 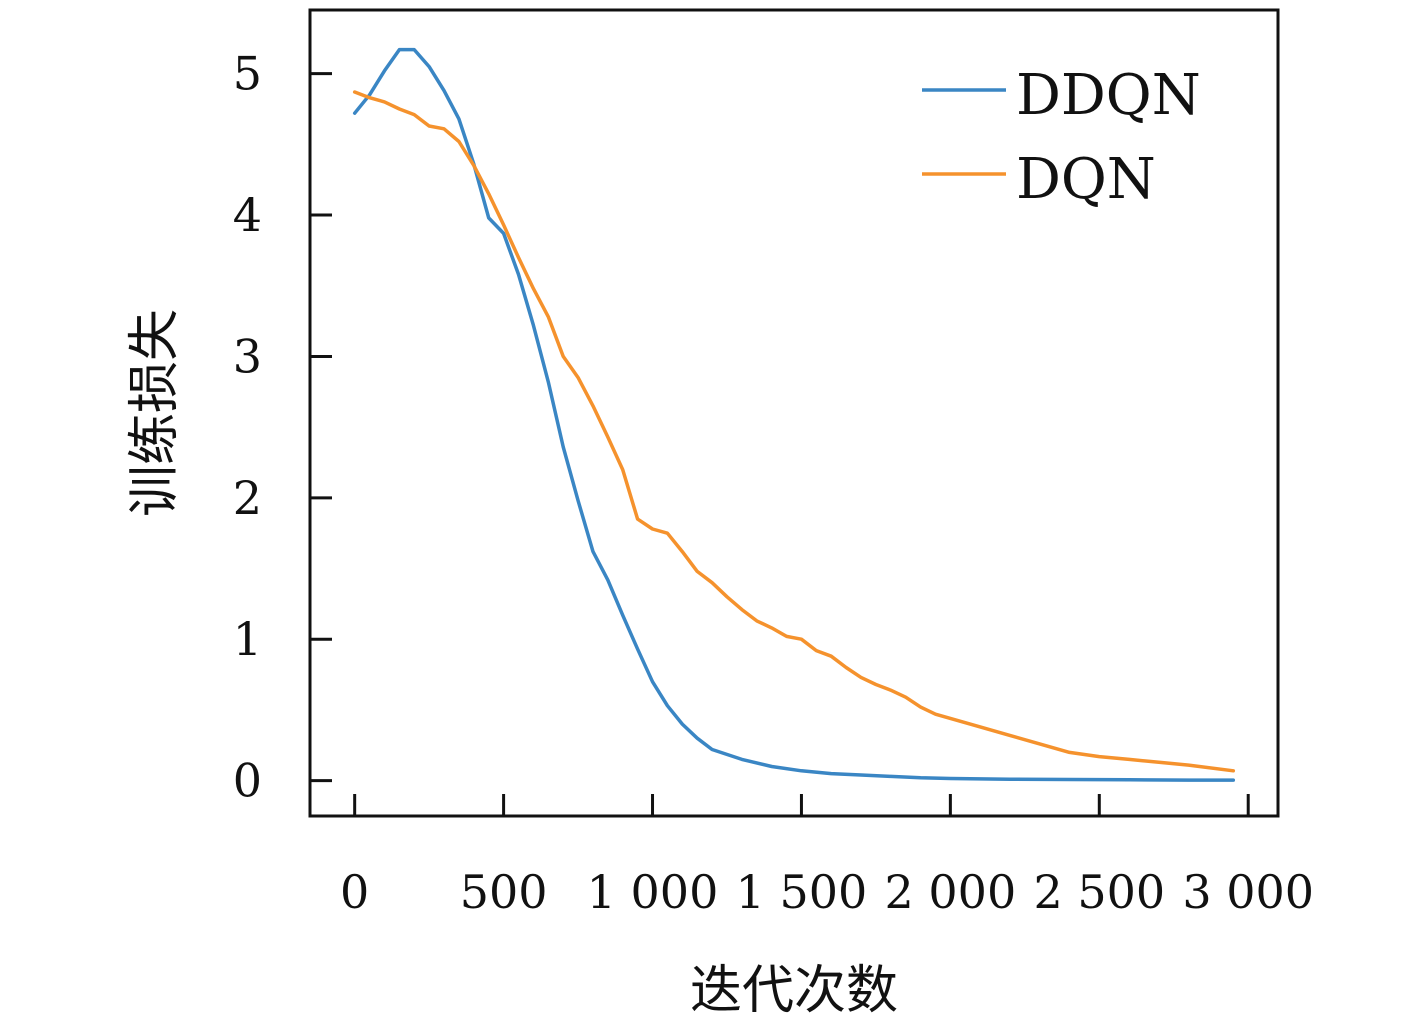 I want to click on x-axis: 0 500 1 000 1 500 2 000 2 500 3 000, so click(x=827, y=856).